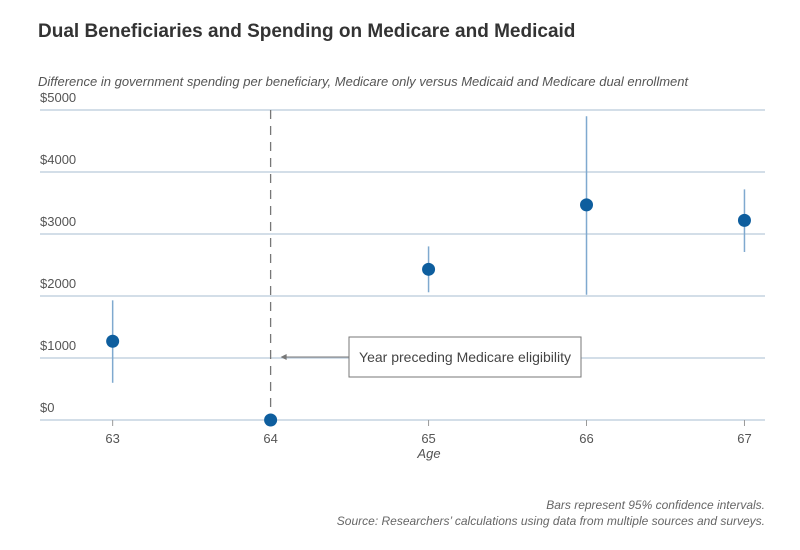 This screenshot has width=800, height=550. I want to click on x-tick-label: 63, so click(112, 438).